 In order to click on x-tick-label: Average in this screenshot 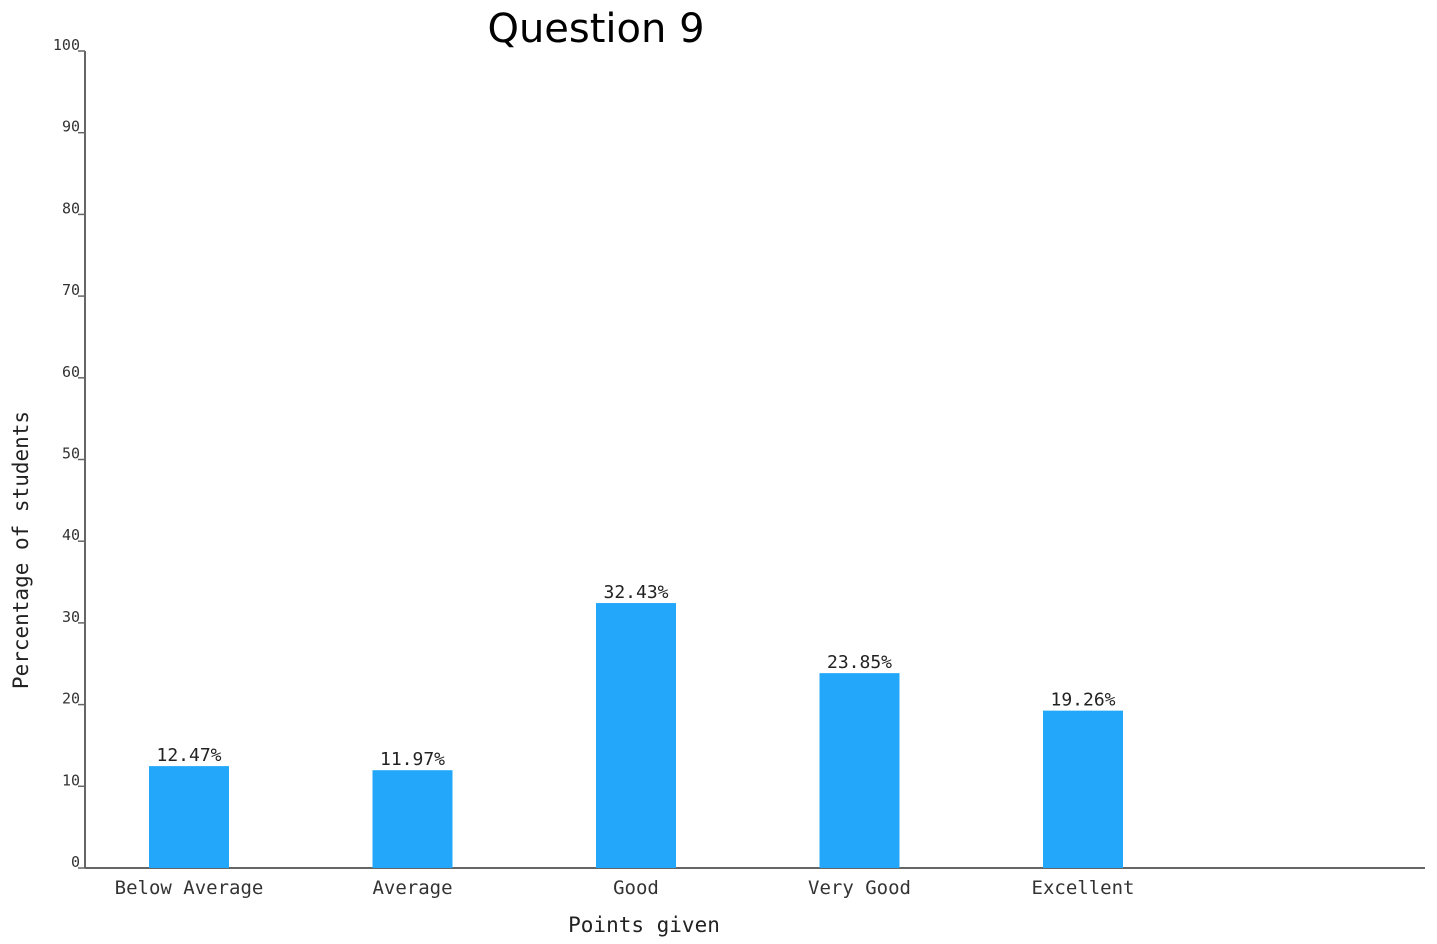, I will do `click(412, 888)`.